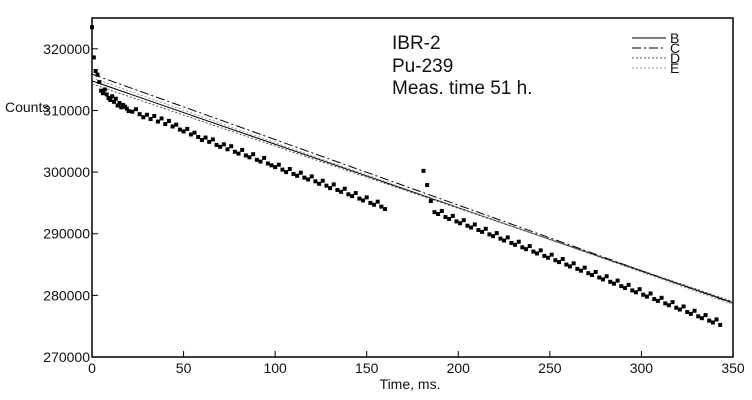  Describe the element at coordinates (66, 357) in the screenshot. I see `y-tick-label: 270000` at that location.